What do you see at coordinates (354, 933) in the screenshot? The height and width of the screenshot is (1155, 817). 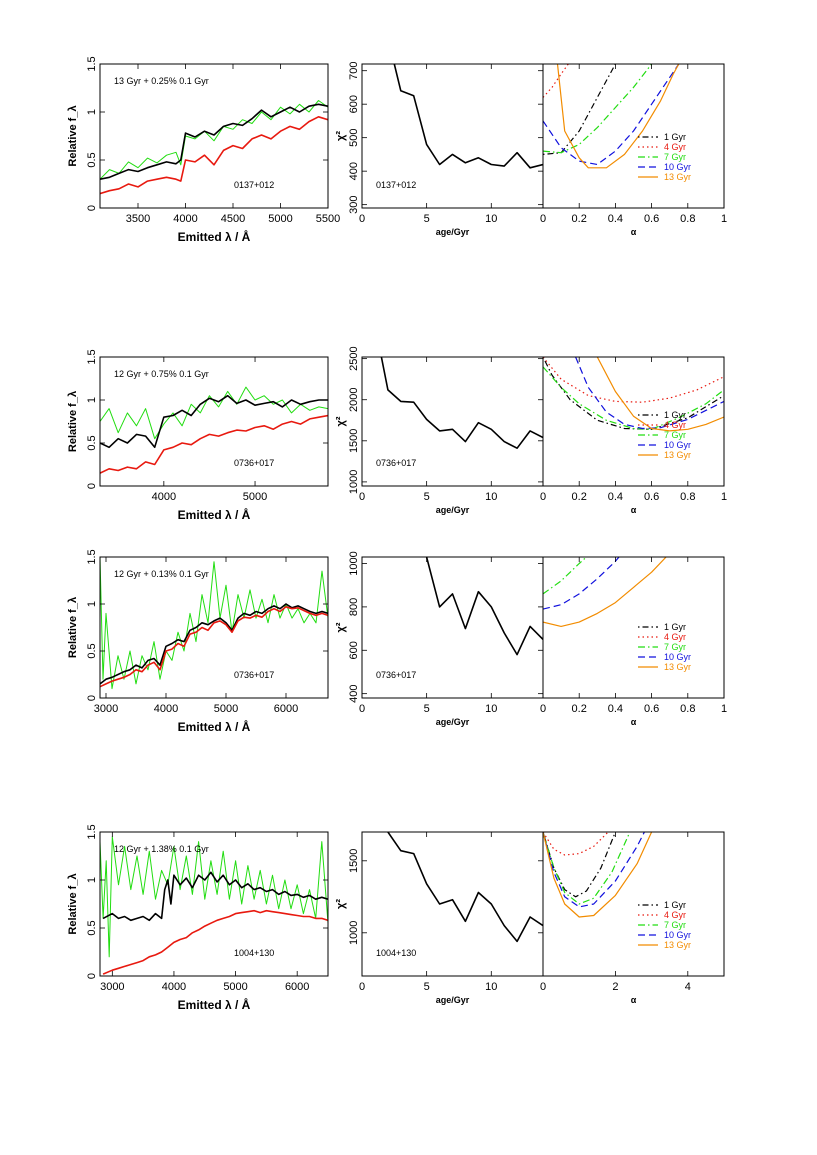 I see `y-tick-label: 1000` at bounding box center [354, 933].